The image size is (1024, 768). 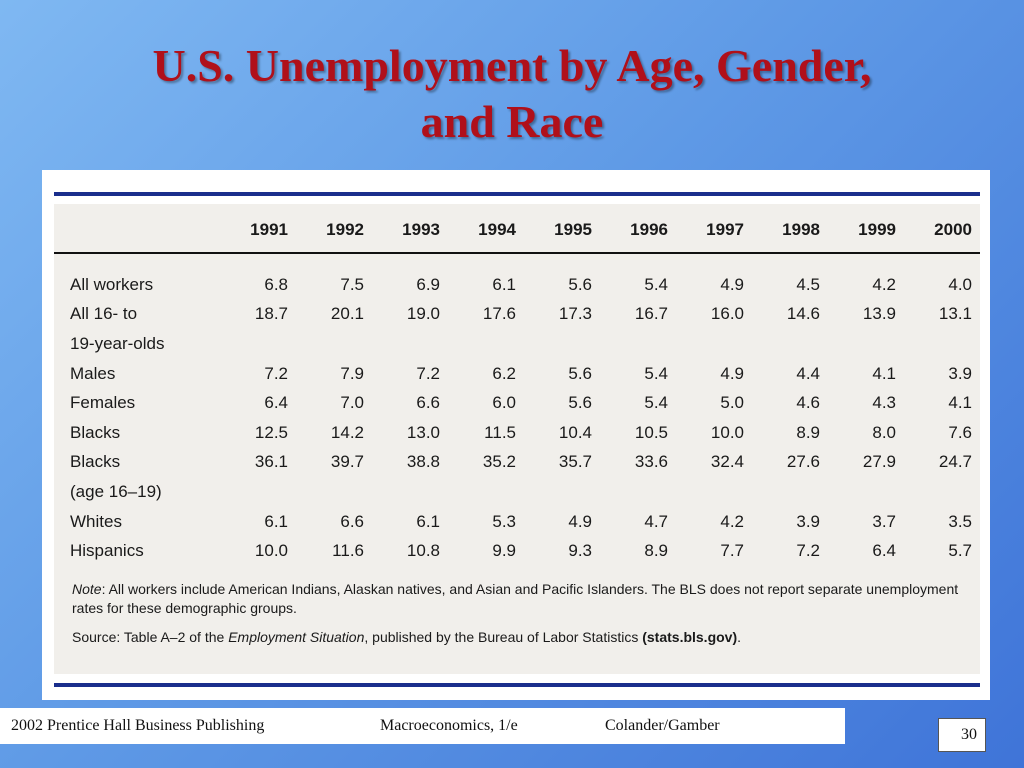 What do you see at coordinates (575, 462) in the screenshot?
I see `table-cell: 35.7` at bounding box center [575, 462].